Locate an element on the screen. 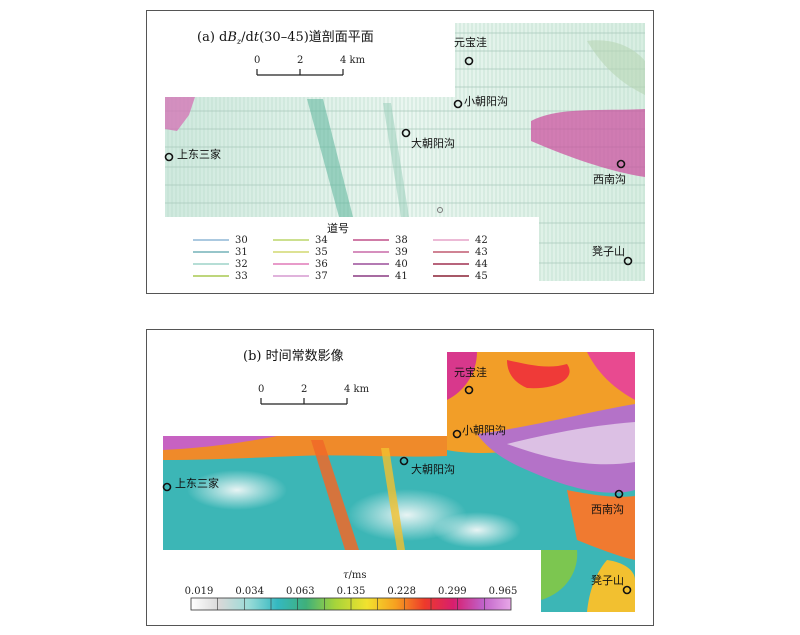 This screenshot has height=635, width=800. panel-a-linear-feature is located at coordinates (330, 158).